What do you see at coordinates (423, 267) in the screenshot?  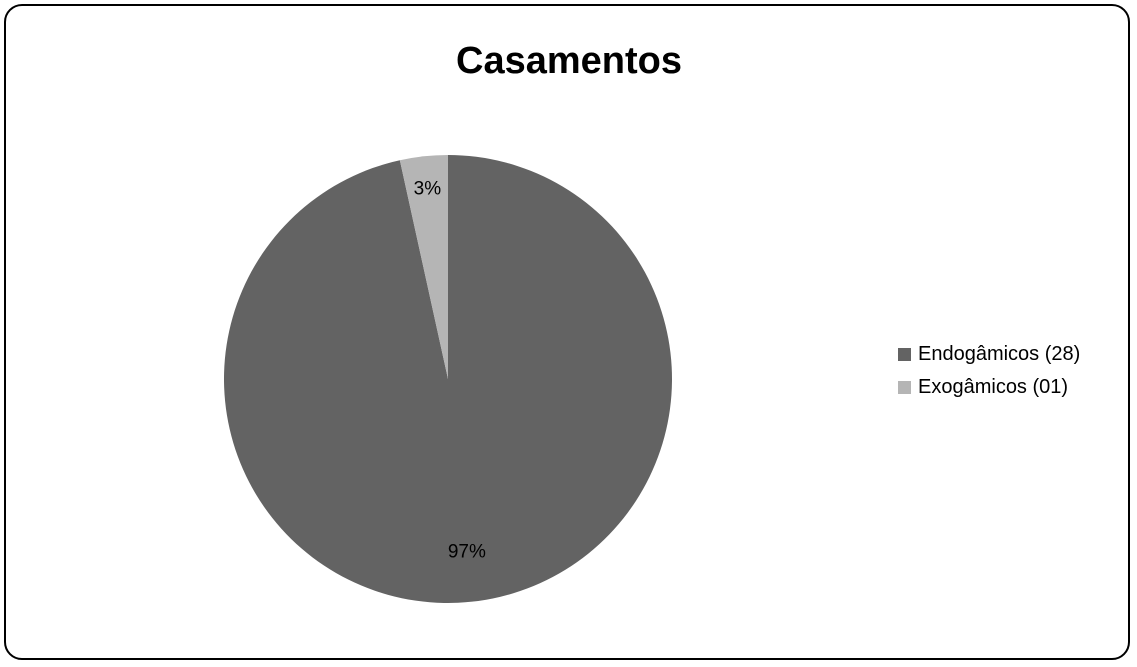 I see `pie-slice-exogamicos` at bounding box center [423, 267].